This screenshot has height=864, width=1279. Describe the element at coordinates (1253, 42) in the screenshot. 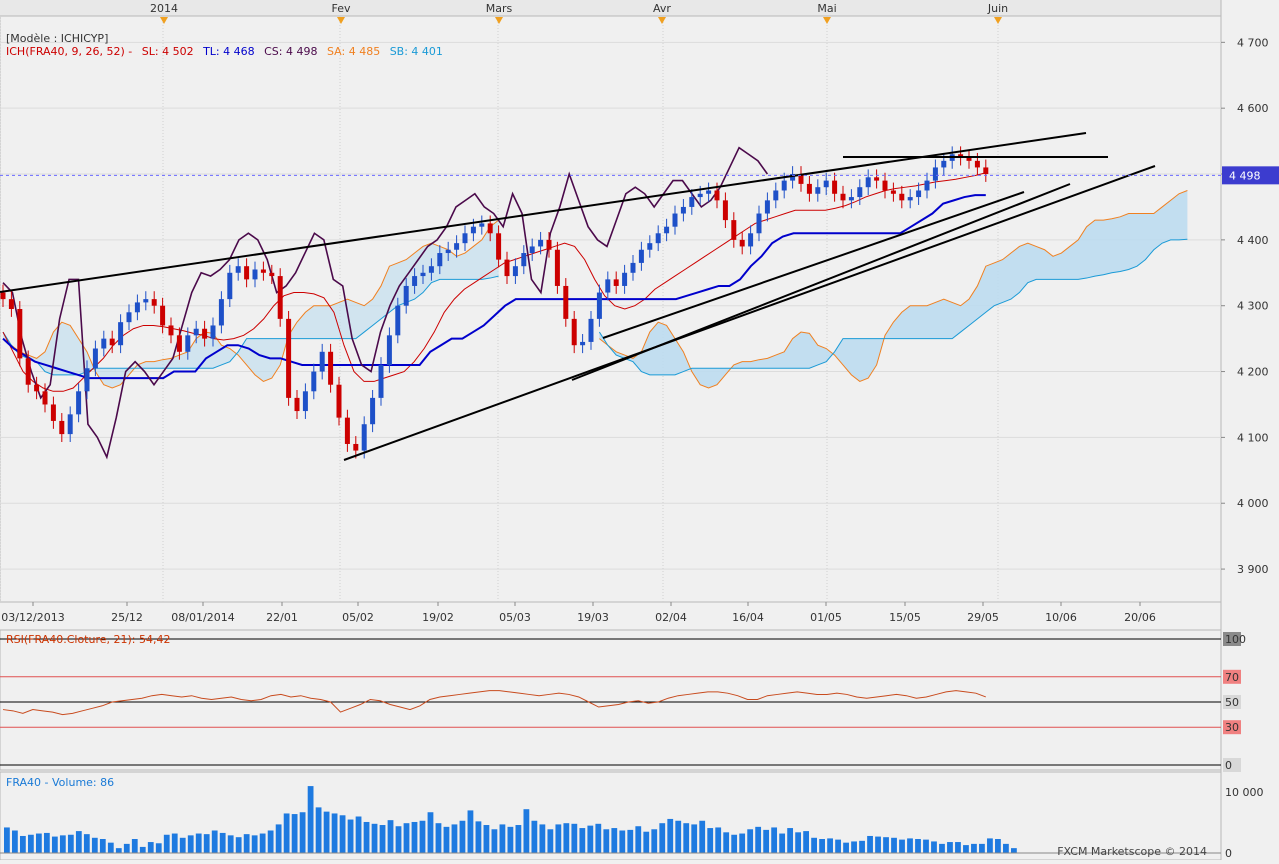

I see `price-tick-label: 4 700` at that location.